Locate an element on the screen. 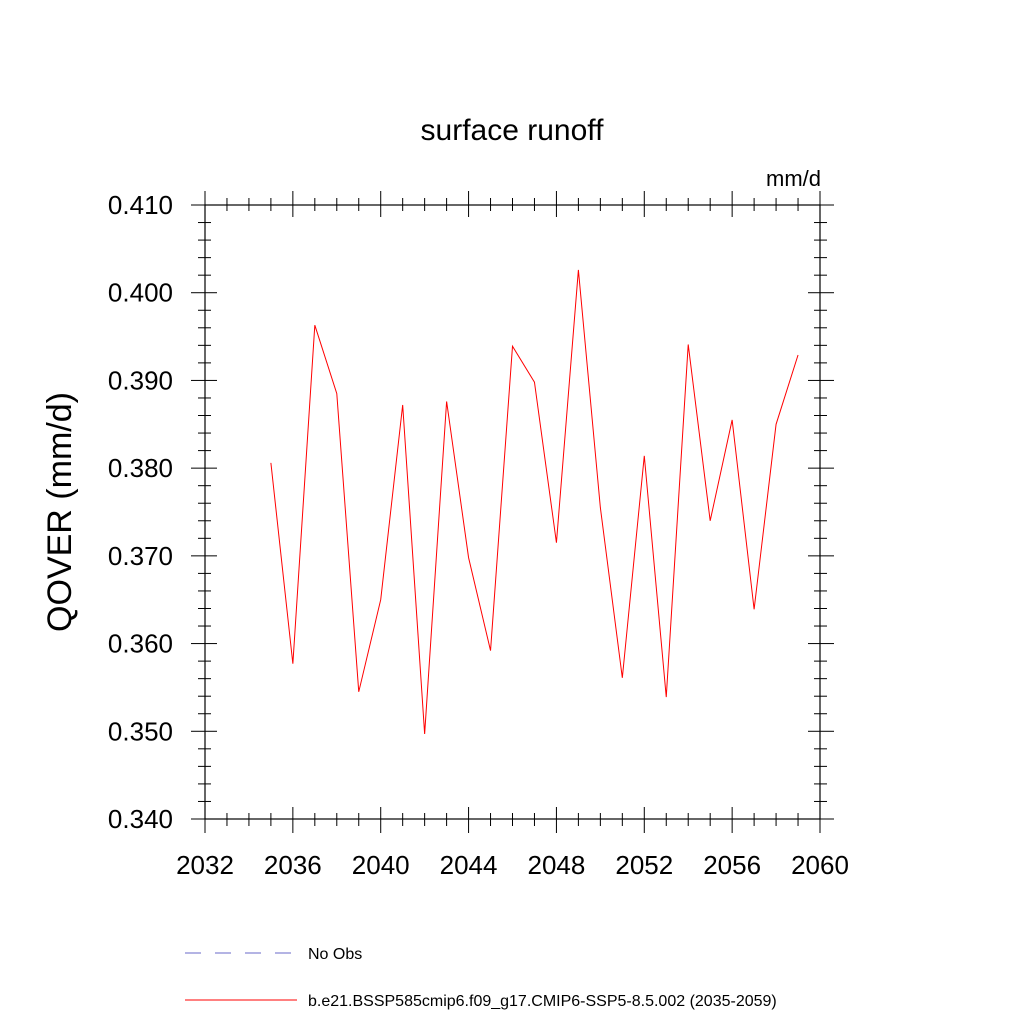  y-tick-label: 0.340 is located at coordinates (140, 819).